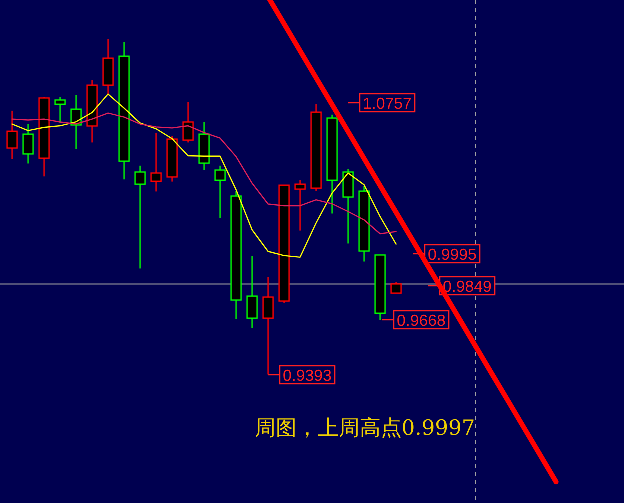 The height and width of the screenshot is (503, 624). I want to click on annotation: 0.9668, so click(421, 321).